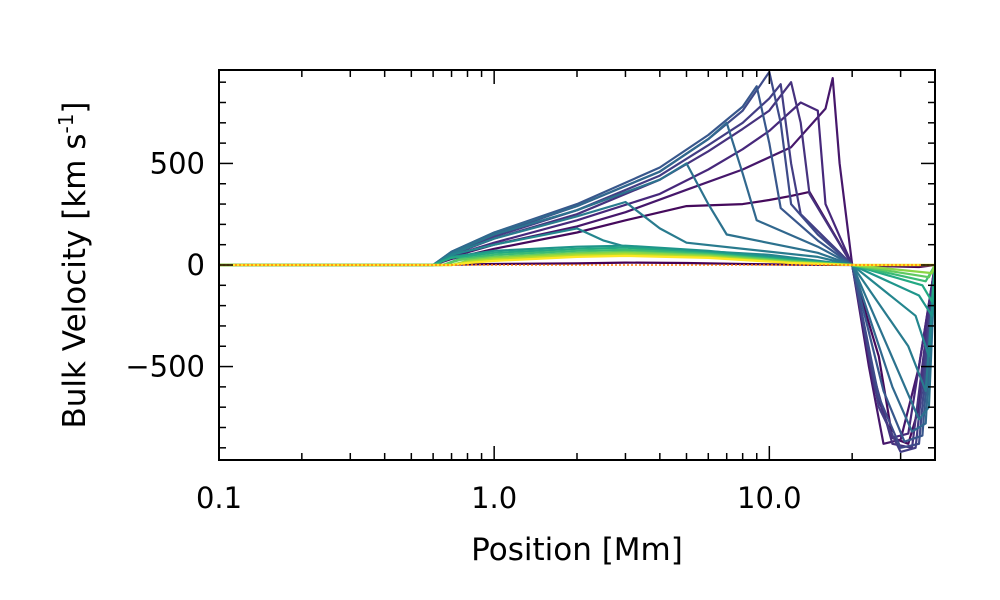 The height and width of the screenshot is (600, 1000). Describe the element at coordinates (494, 498) in the screenshot. I see `x-tick-label: 1.0` at that location.